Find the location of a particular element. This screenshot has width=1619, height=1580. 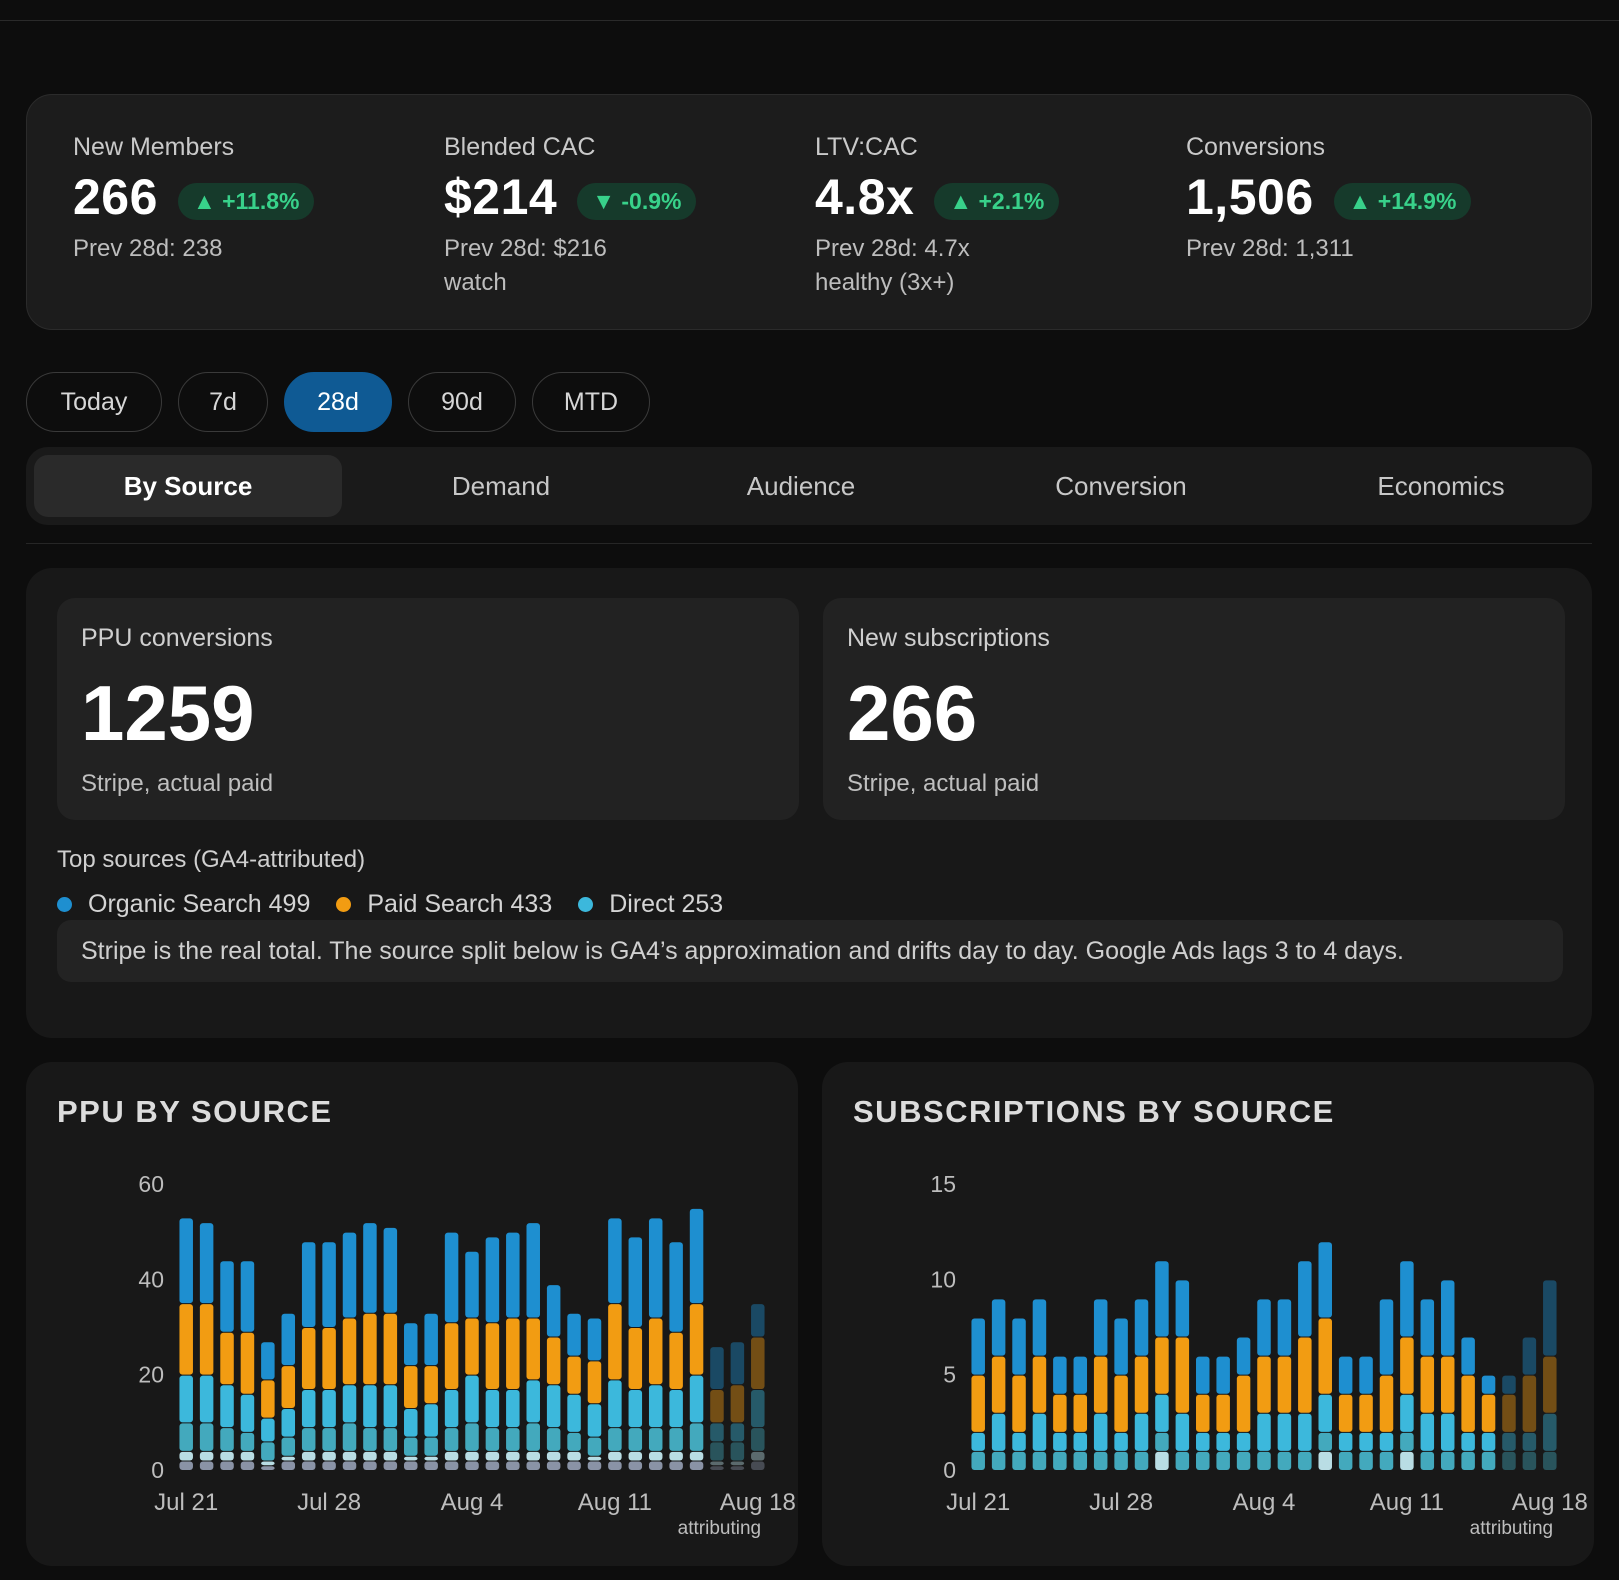

tab-by-source: By Source is located at coordinates (188, 486).